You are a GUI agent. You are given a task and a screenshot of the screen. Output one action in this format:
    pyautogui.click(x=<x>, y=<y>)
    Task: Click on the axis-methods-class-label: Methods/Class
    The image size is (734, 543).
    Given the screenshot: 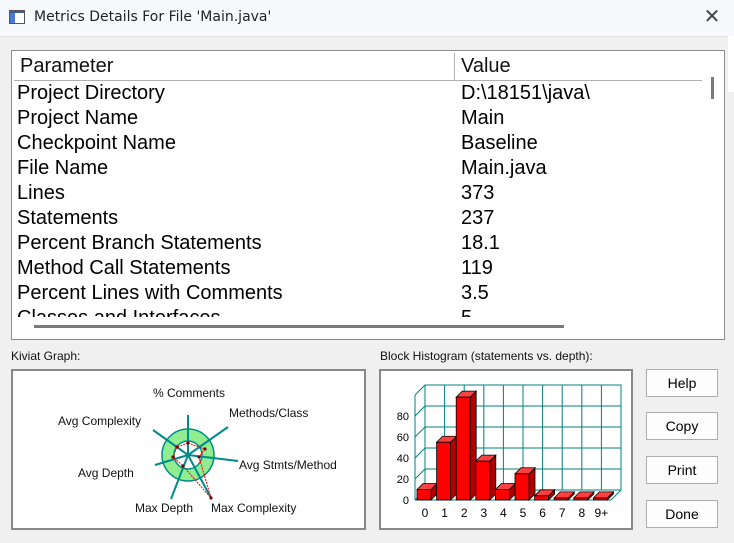 What is the action you would take?
    pyautogui.click(x=268, y=413)
    